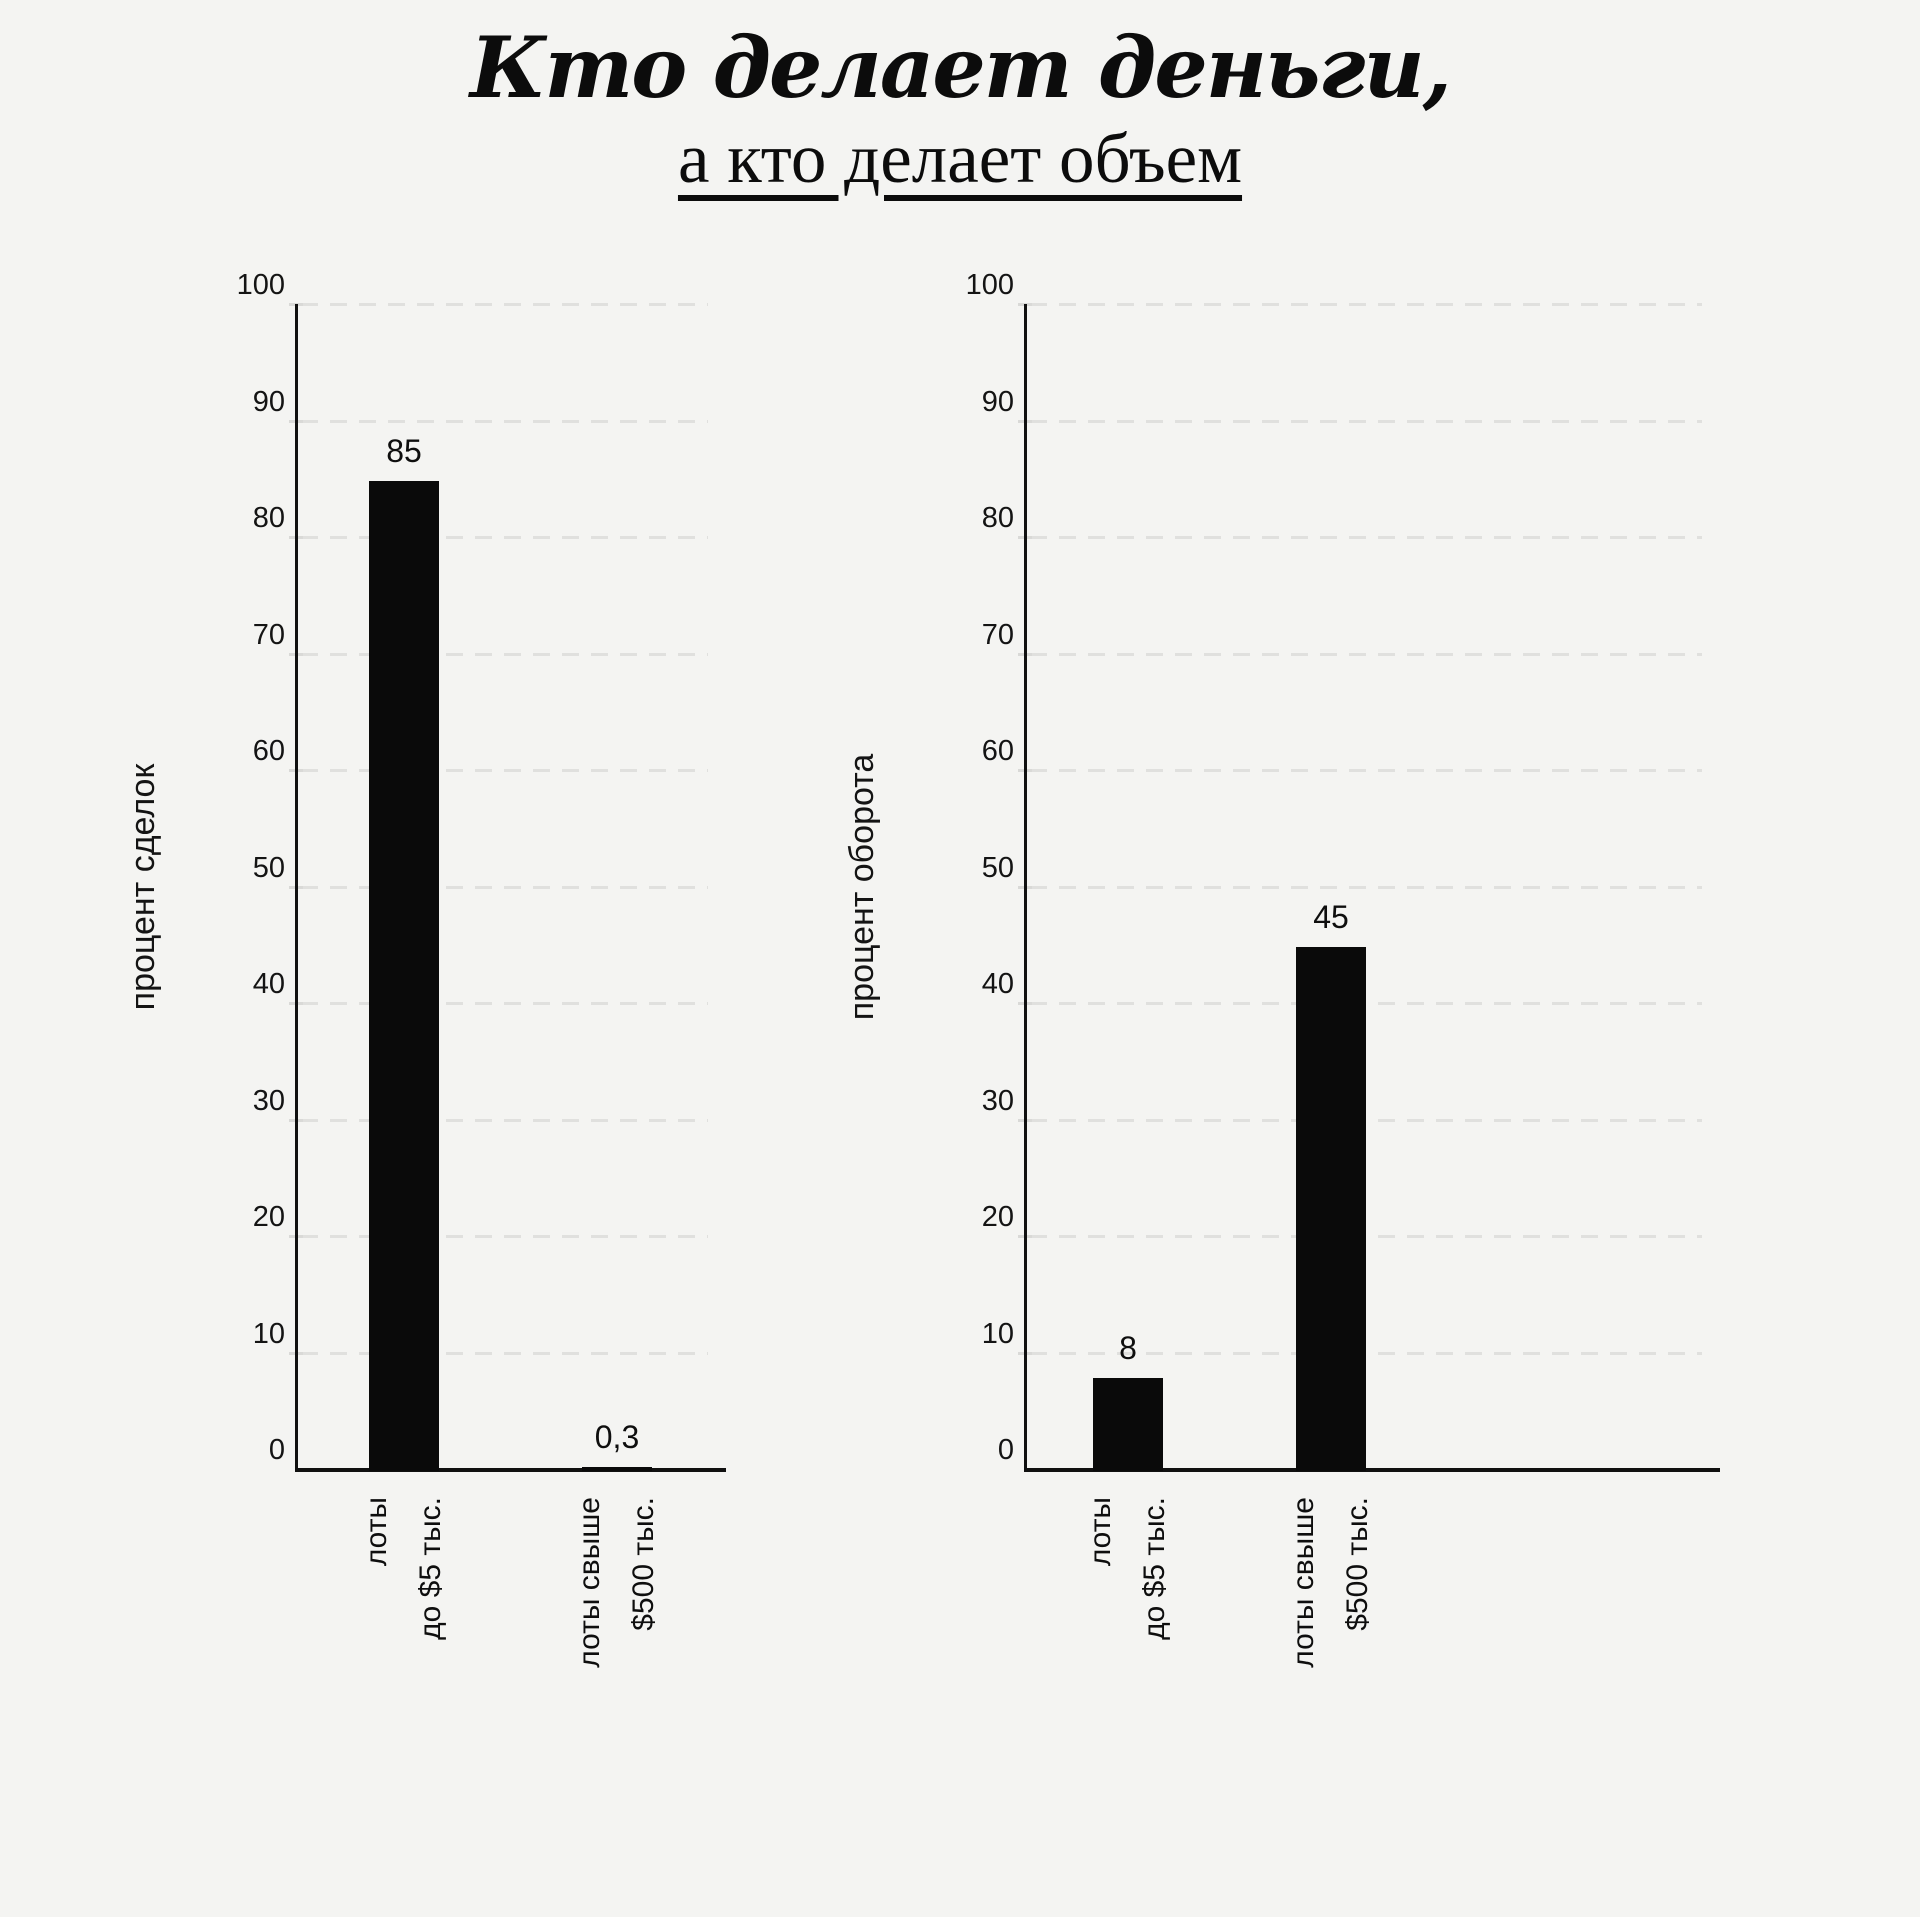 This screenshot has width=1920, height=1917. I want to click on main-title: Кто делает деньги,, so click(961, 67).